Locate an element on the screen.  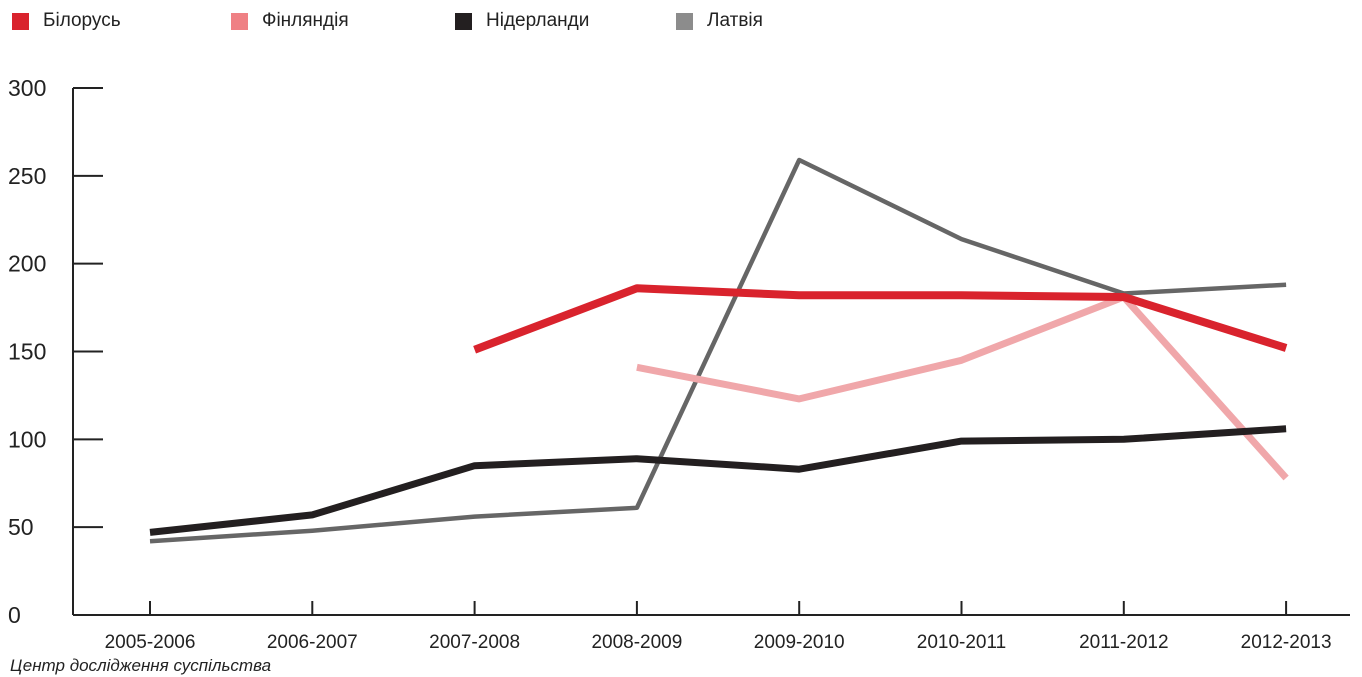
x-tick-label: 2009-2010 is located at coordinates (799, 642).